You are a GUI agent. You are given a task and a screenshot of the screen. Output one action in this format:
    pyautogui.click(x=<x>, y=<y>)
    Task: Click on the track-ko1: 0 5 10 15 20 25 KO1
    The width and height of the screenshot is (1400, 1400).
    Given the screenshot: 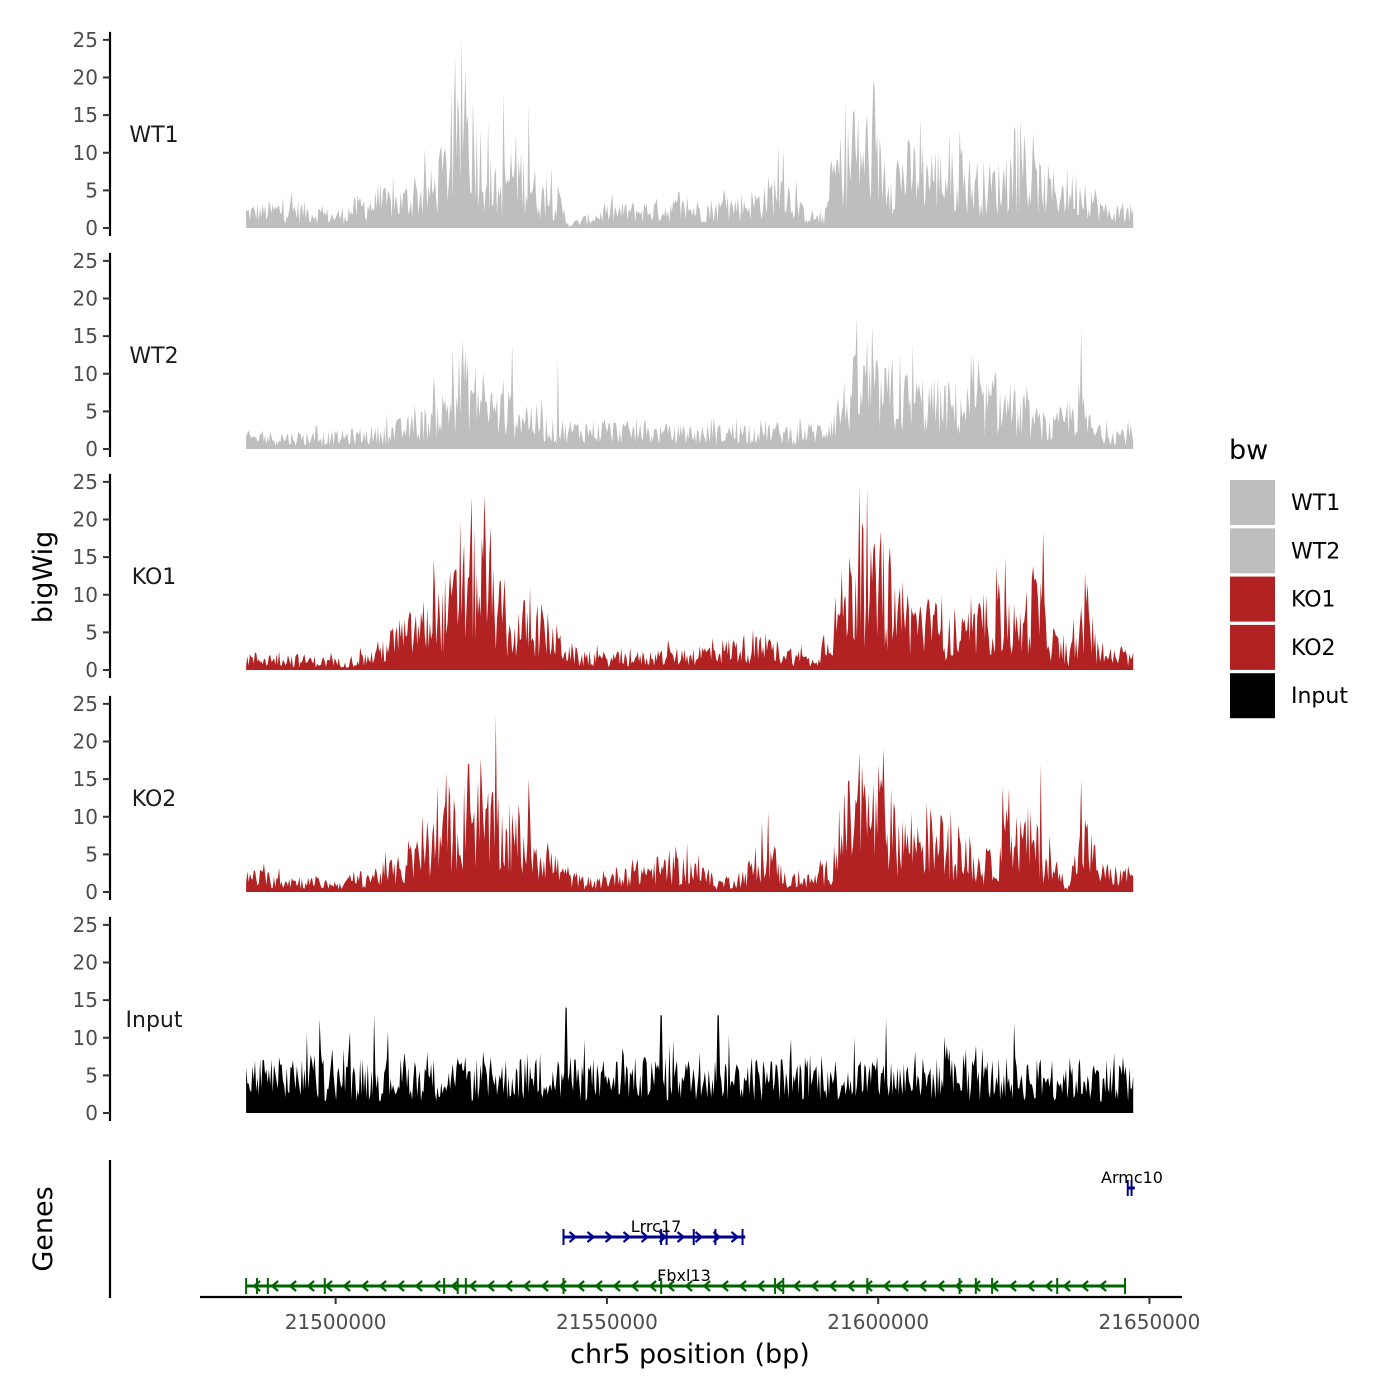 What is the action you would take?
    pyautogui.click(x=603, y=576)
    